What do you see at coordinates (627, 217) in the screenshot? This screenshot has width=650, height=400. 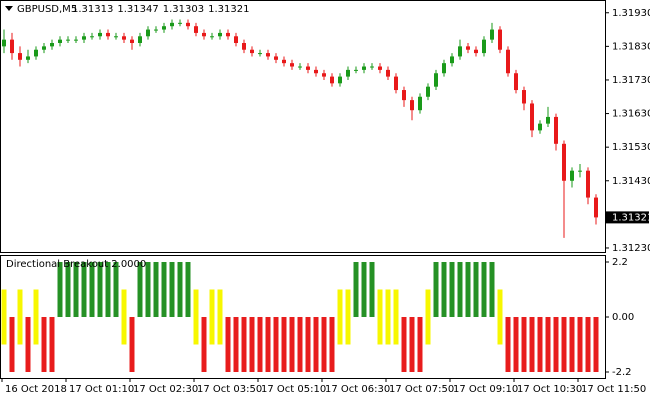 I see `last-price-box` at bounding box center [627, 217].